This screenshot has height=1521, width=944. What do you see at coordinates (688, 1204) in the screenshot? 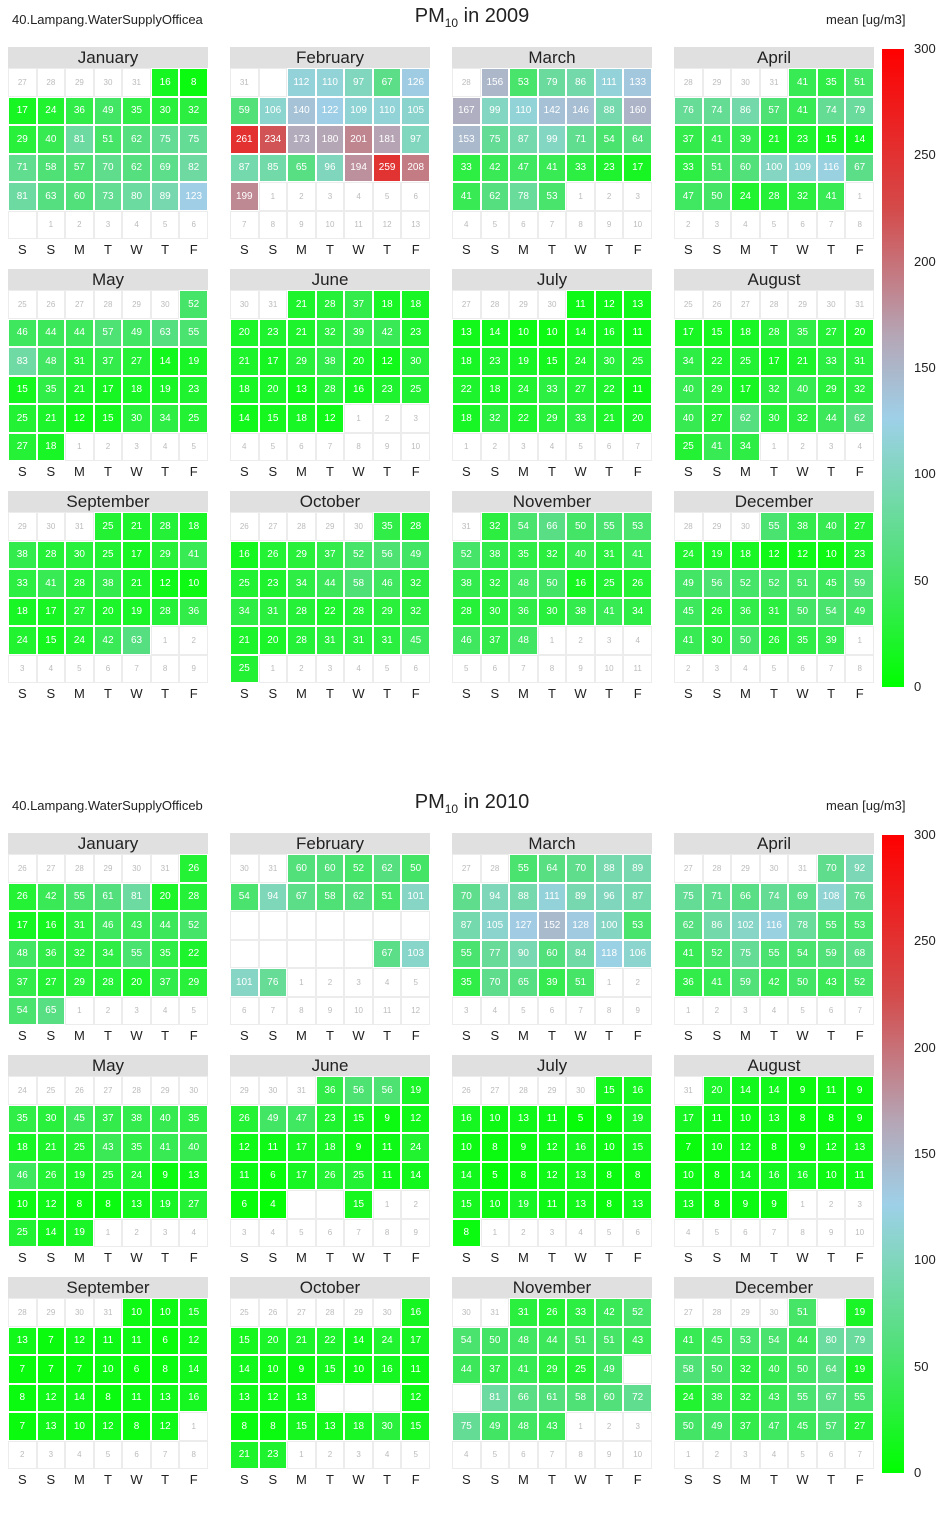
I see `day-value-cell: 13` at bounding box center [688, 1204].